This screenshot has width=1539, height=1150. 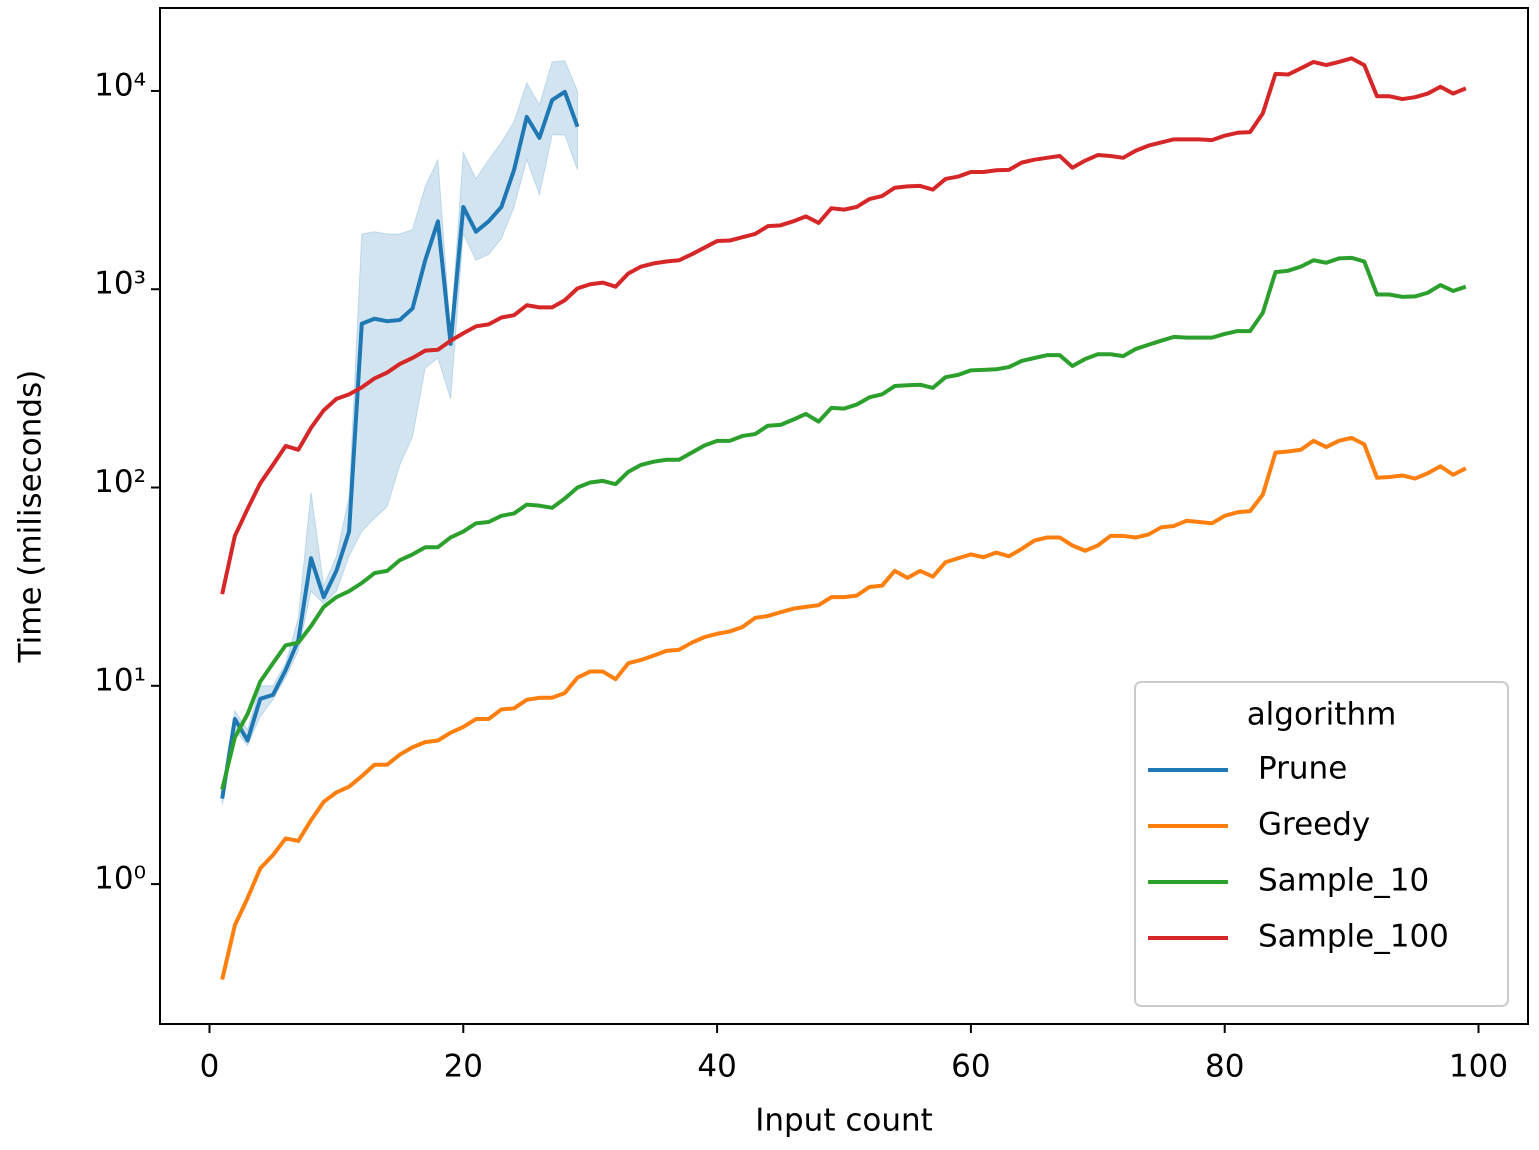 I want to click on legend-label: Prune, so click(x=1302, y=769).